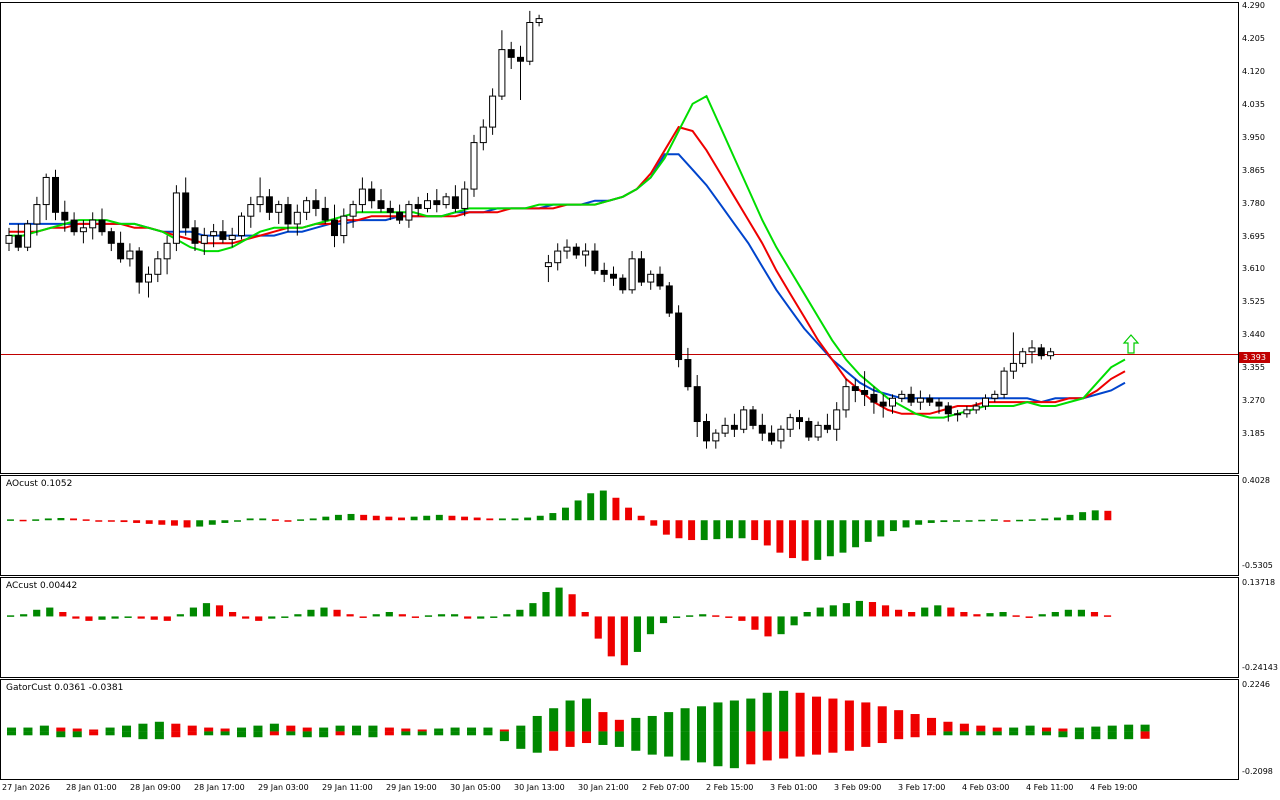 This screenshot has height=800, width=1280. Describe the element at coordinates (986, 787) in the screenshot. I see `time-axis-label: 4 Feb 03:00` at that location.